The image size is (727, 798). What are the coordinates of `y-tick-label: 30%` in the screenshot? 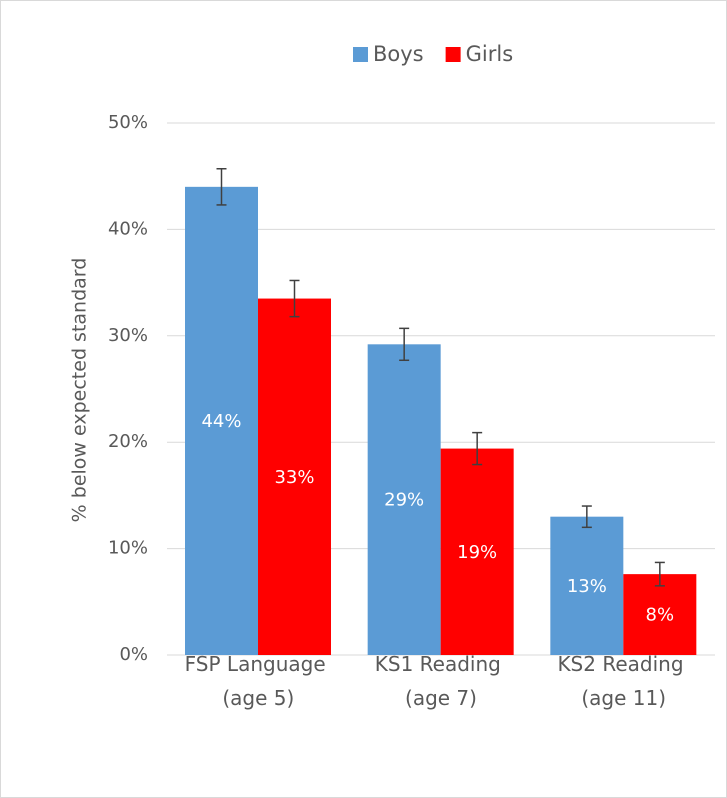 It's located at (128, 335).